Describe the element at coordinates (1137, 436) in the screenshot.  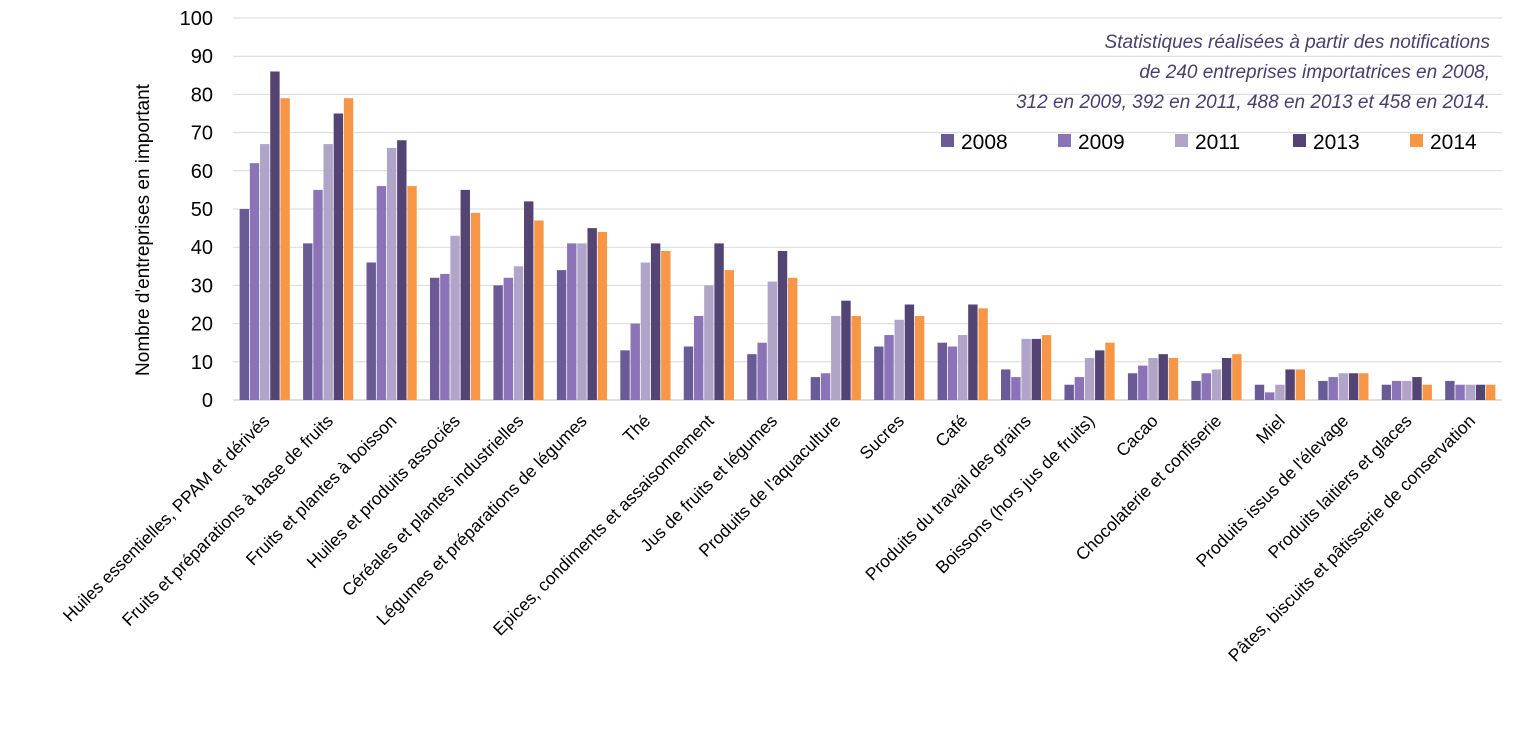
I see `x-category-label: Cacao` at that location.